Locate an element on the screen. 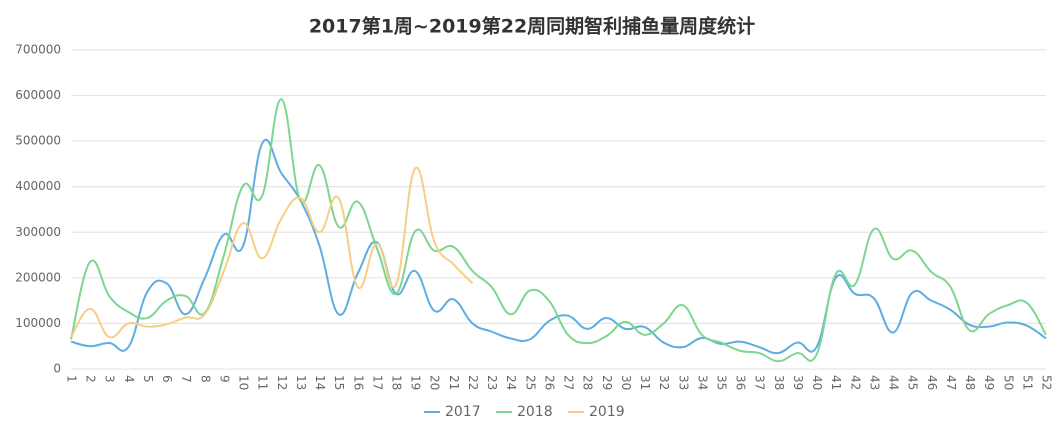 Image resolution: width=1064 pixels, height=437 pixels. x-tick-label: 21 is located at coordinates (454, 382).